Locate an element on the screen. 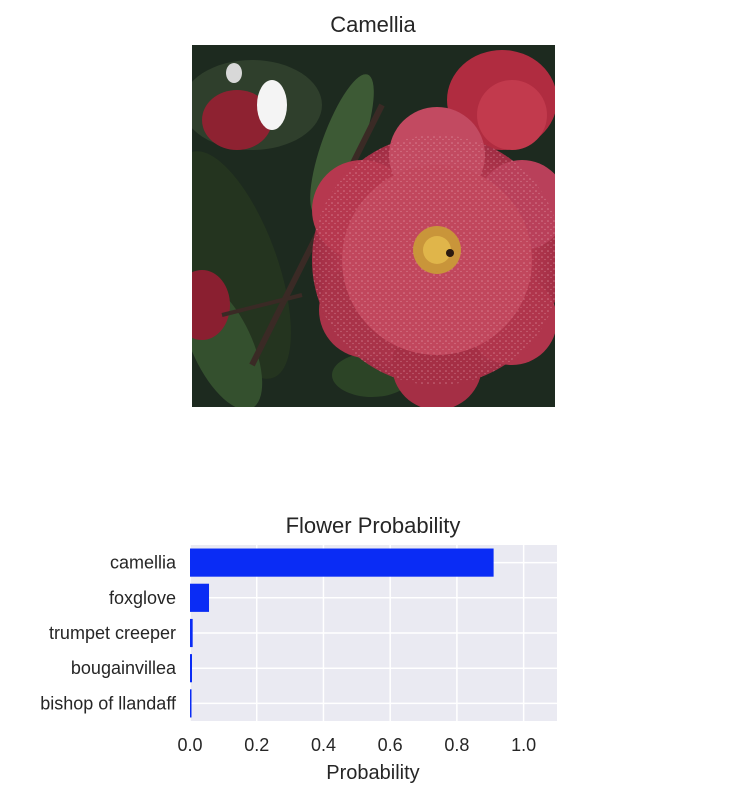  bar-camellia is located at coordinates (342, 562).